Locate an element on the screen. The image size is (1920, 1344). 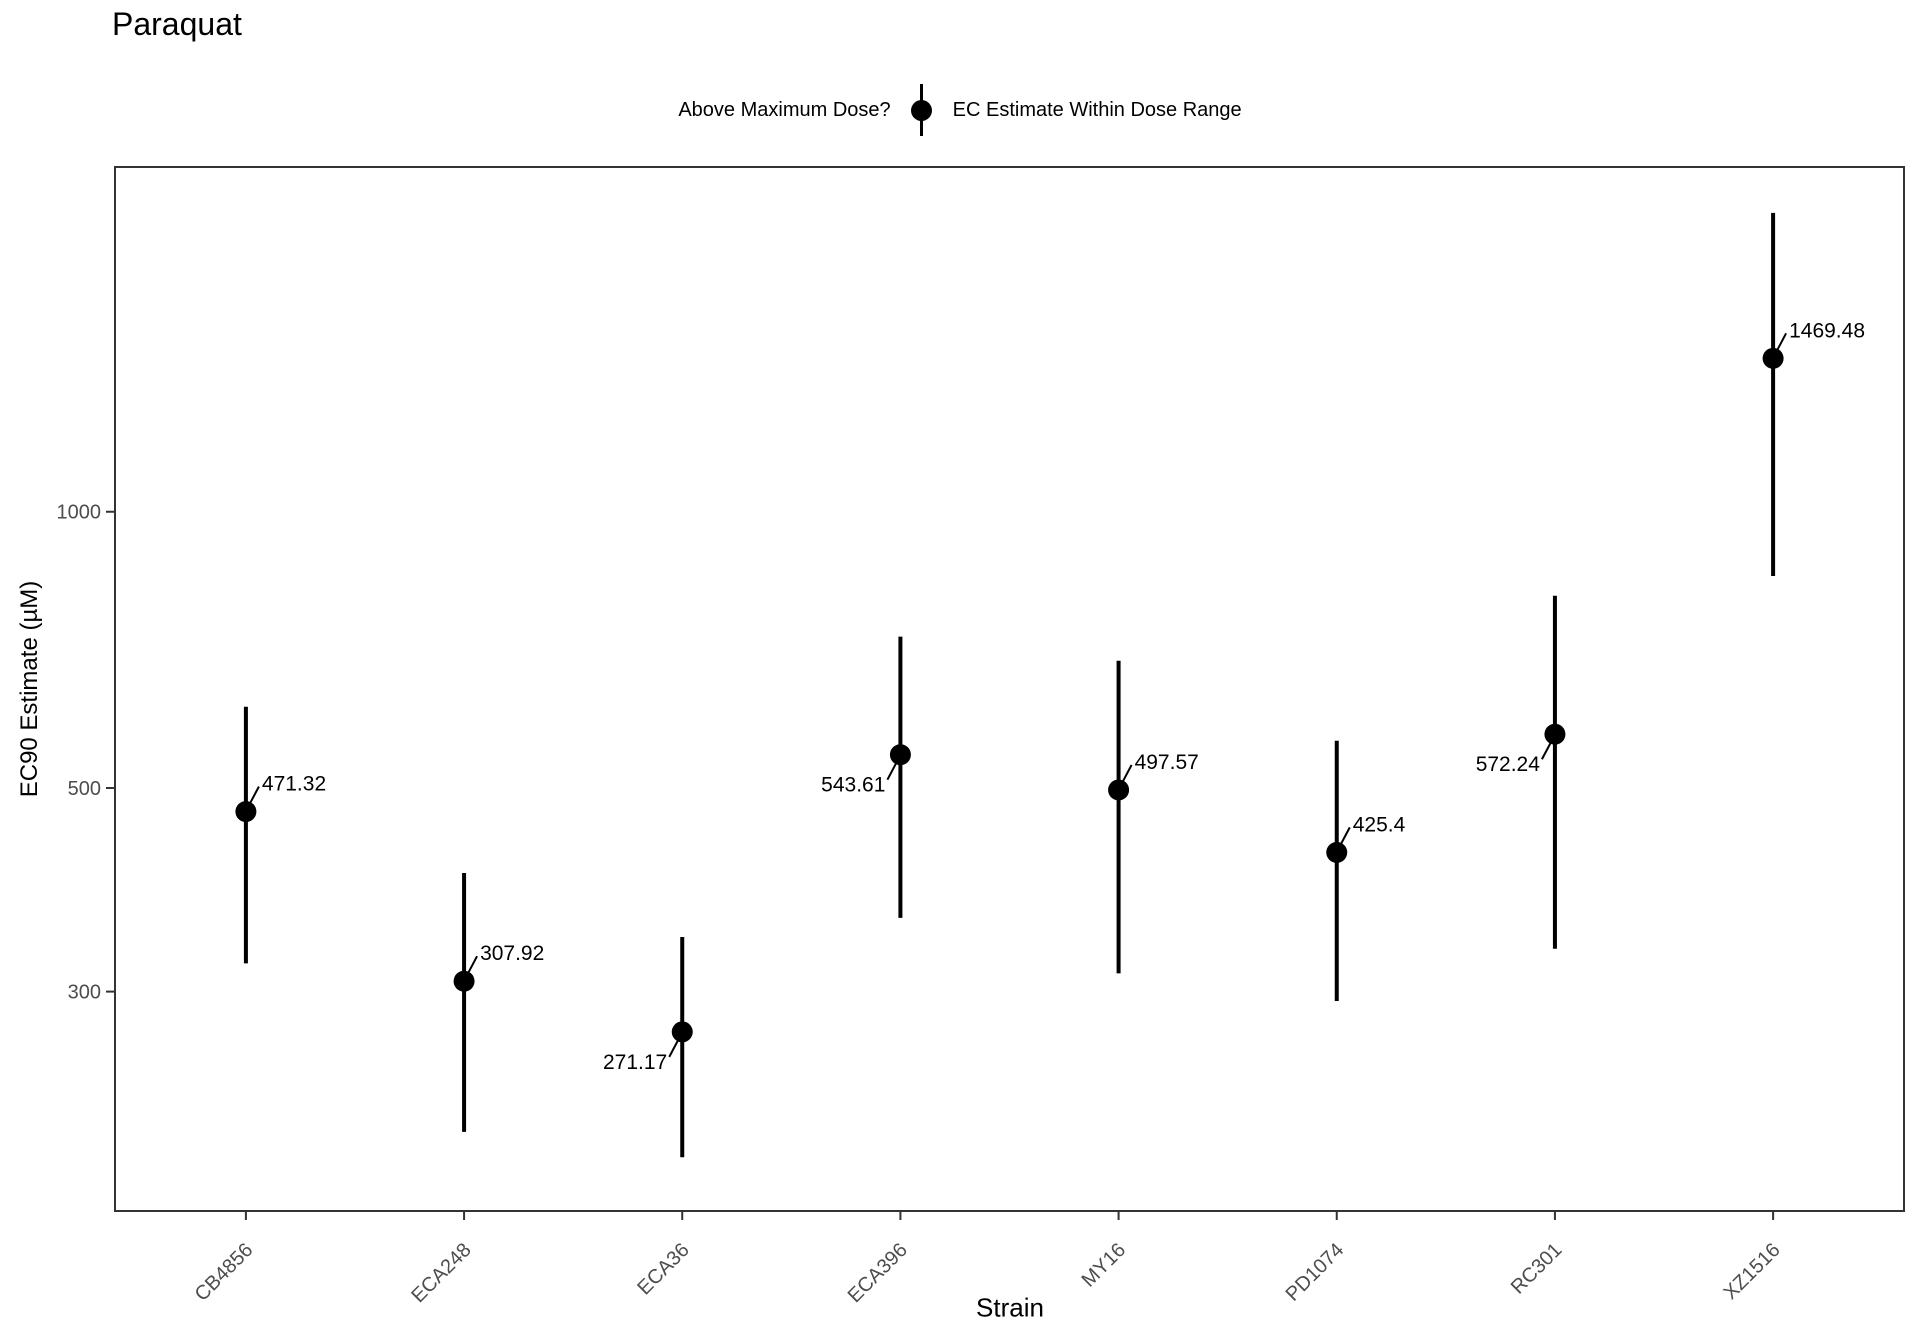
point-label: 572.24 is located at coordinates (1508, 764).